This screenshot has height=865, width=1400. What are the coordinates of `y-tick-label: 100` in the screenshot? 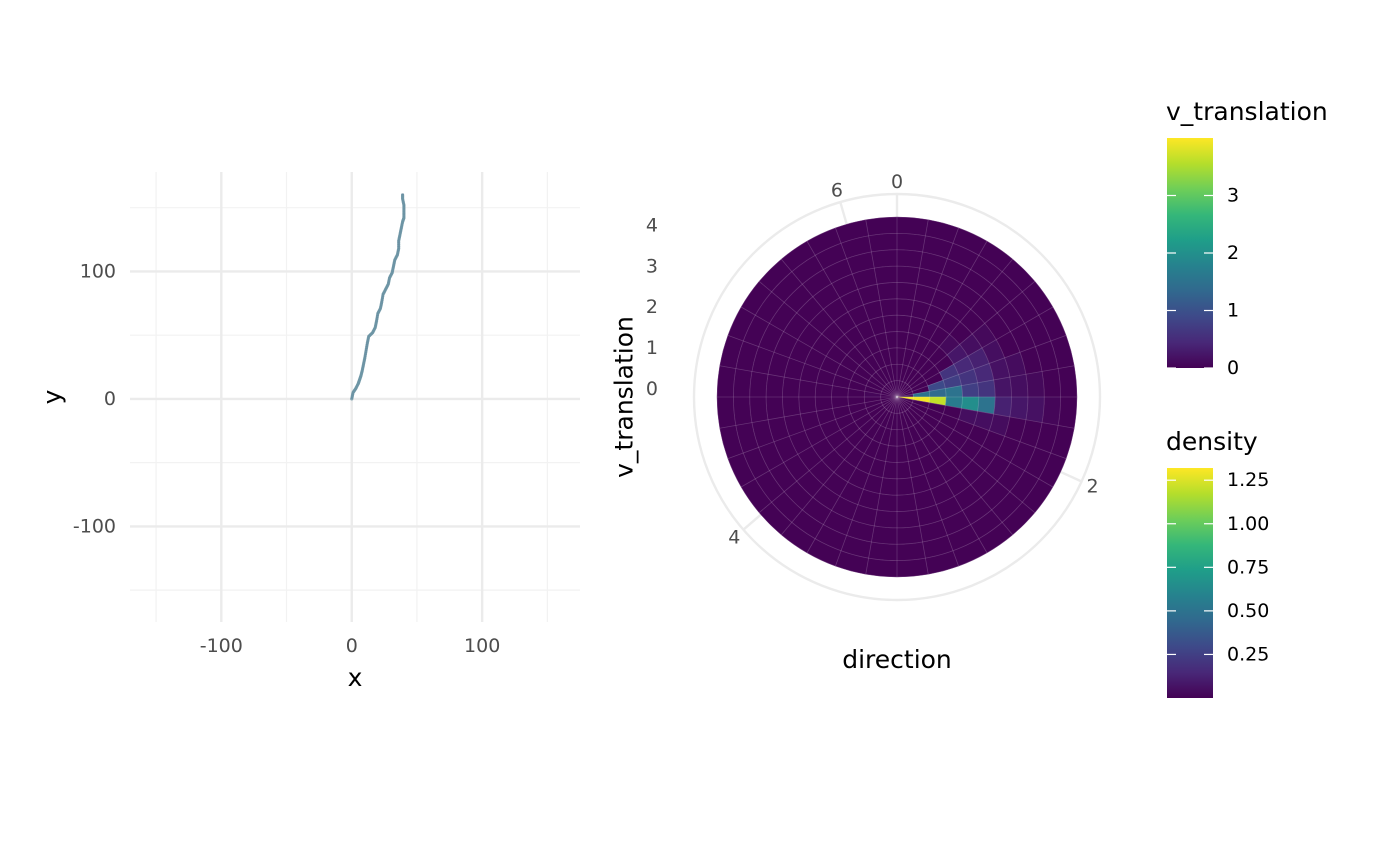 It's located at (98, 271).